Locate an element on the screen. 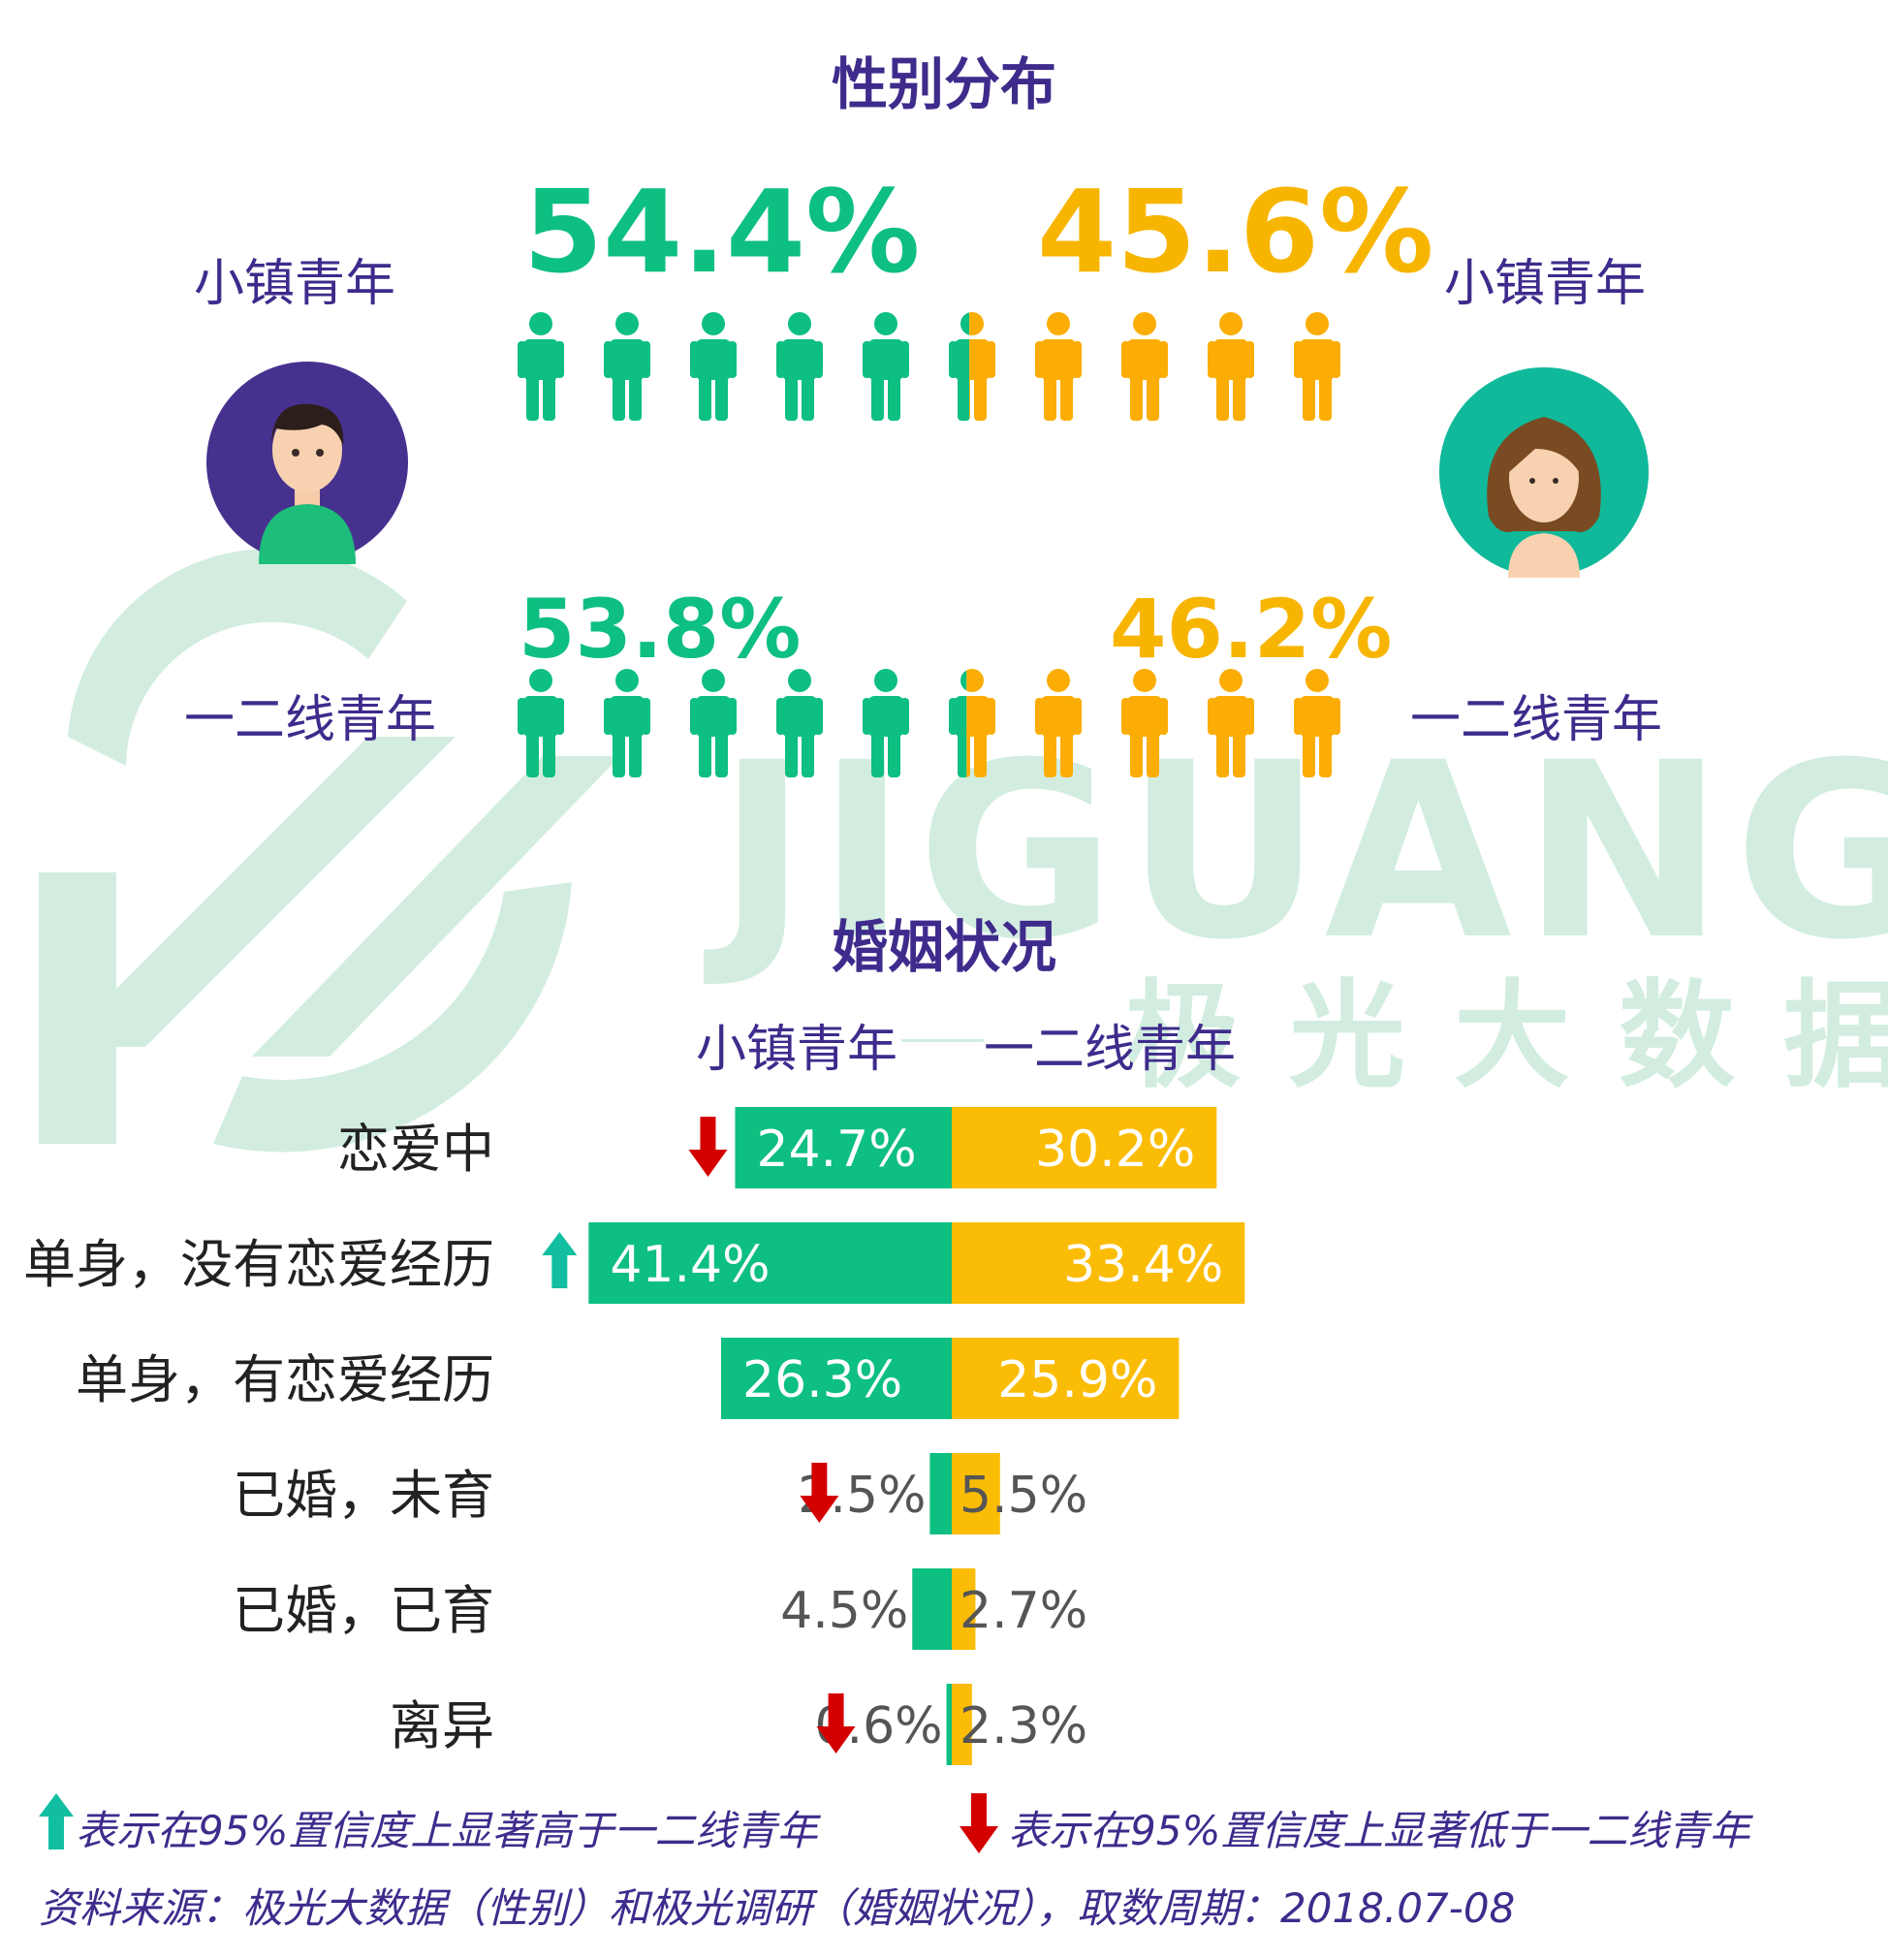 This screenshot has height=1960, width=1888. value-label-small-town: 24.7% is located at coordinates (836, 1150).